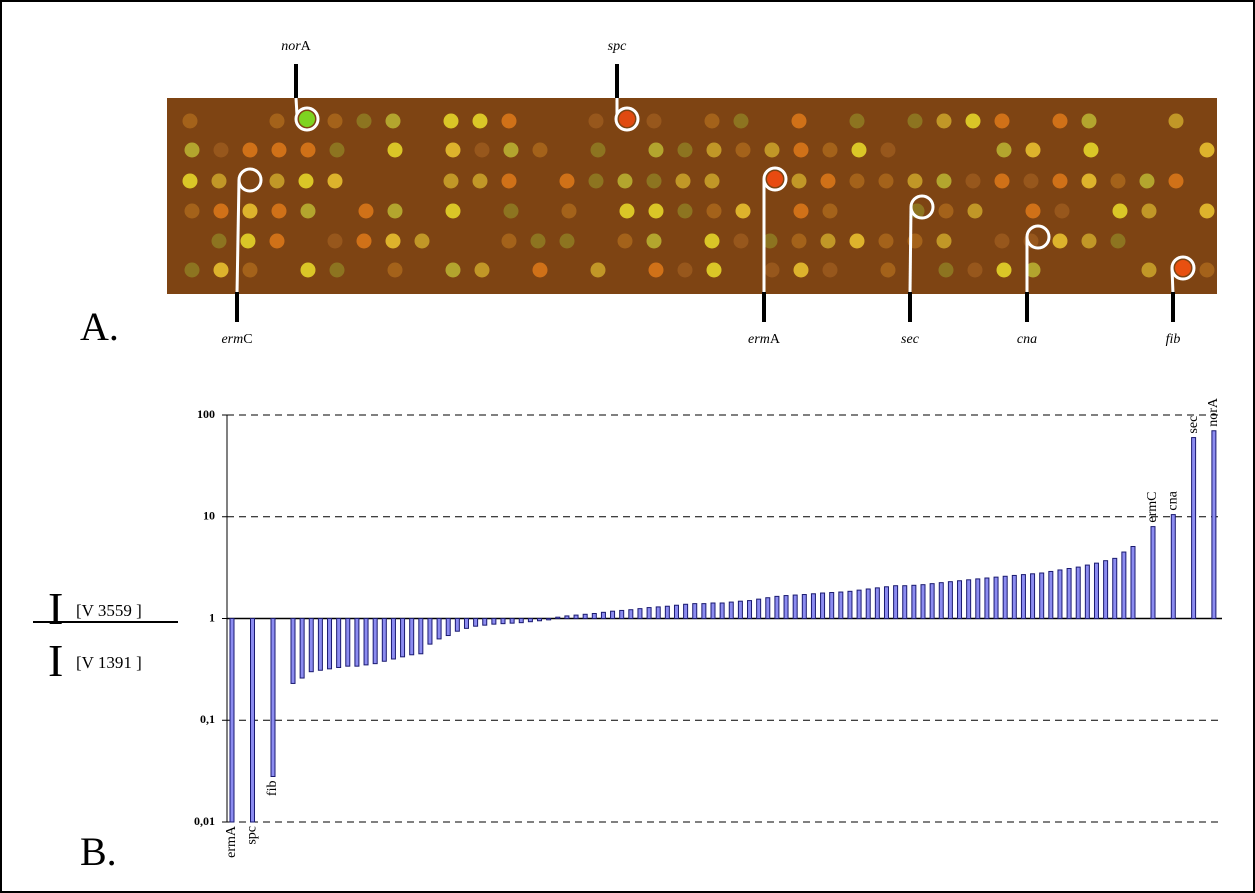 The height and width of the screenshot is (893, 1255). I want to click on array-label: fib, so click(1173, 339).